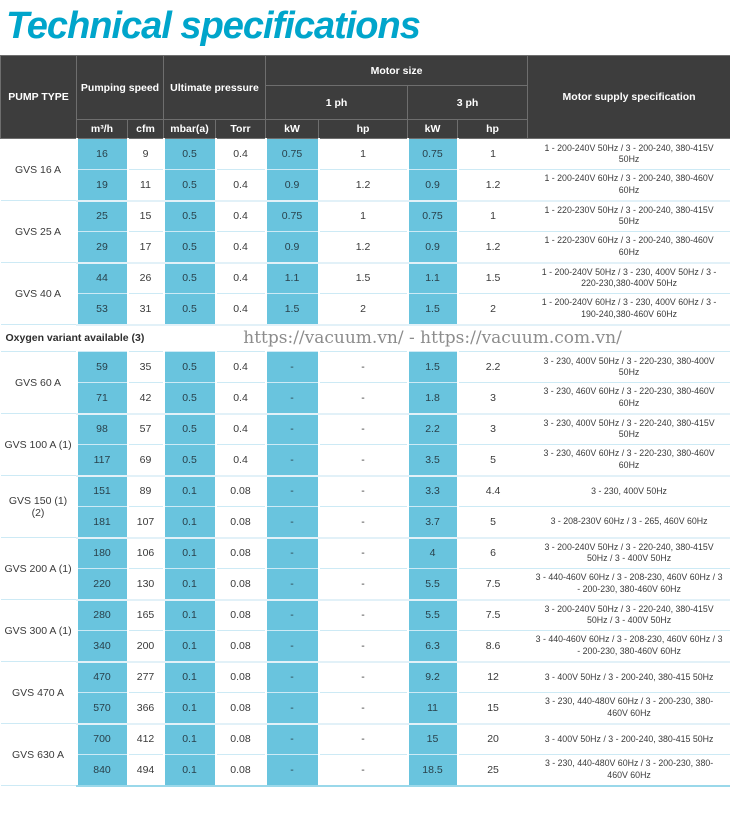 This screenshot has width=730, height=829. What do you see at coordinates (432, 429) in the screenshot?
I see `cell-kw-3ph: 2.2` at bounding box center [432, 429].